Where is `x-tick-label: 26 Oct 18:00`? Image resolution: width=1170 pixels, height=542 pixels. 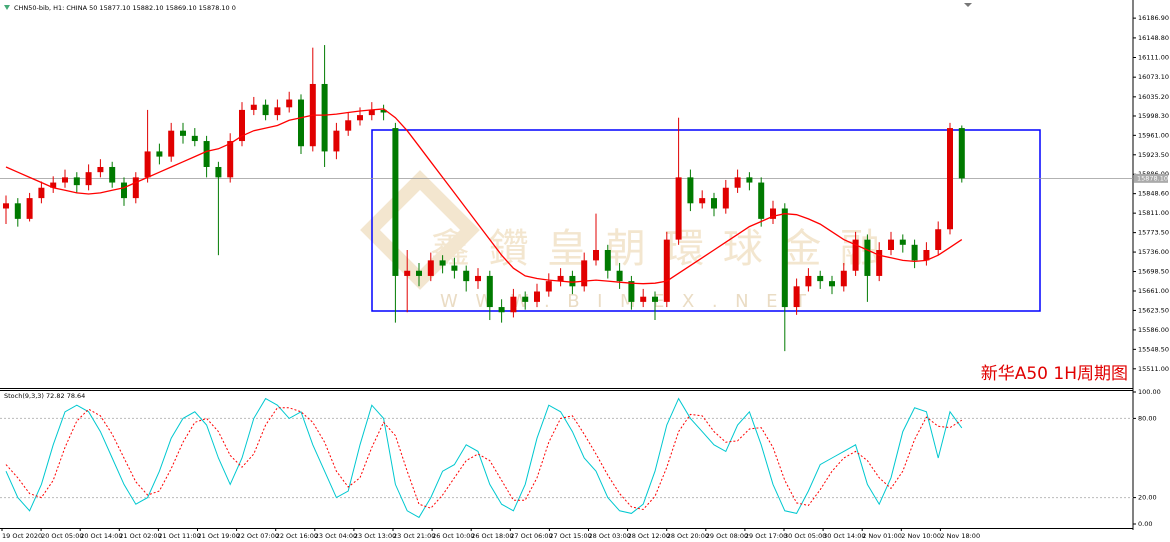 x-tick-label: 26 Oct 18:00 is located at coordinates (492, 536).